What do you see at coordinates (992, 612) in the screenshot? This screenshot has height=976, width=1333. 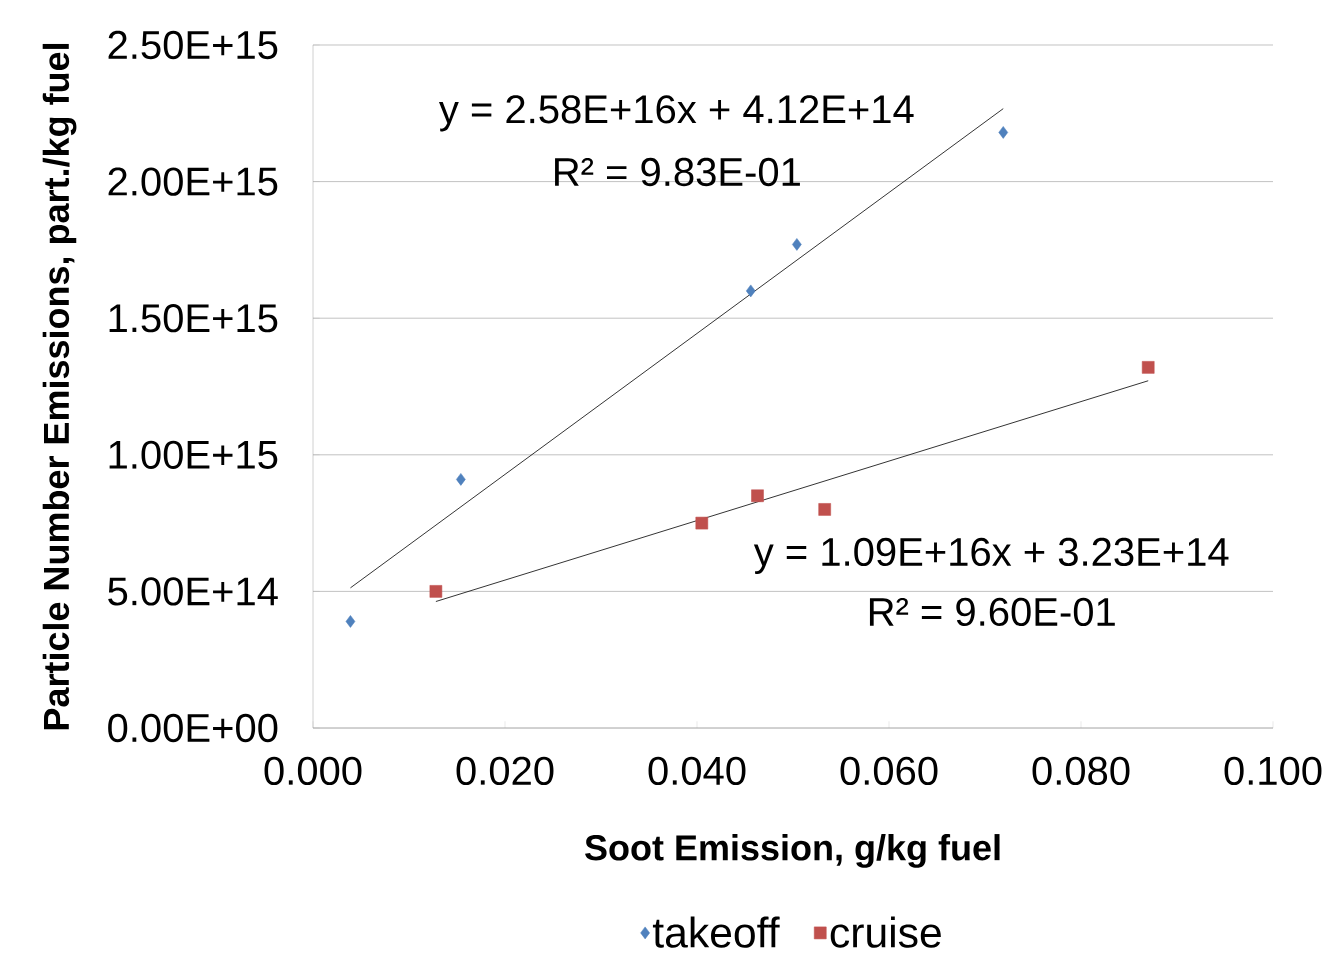 I see `annotation: R² = 9.60E-01` at bounding box center [992, 612].